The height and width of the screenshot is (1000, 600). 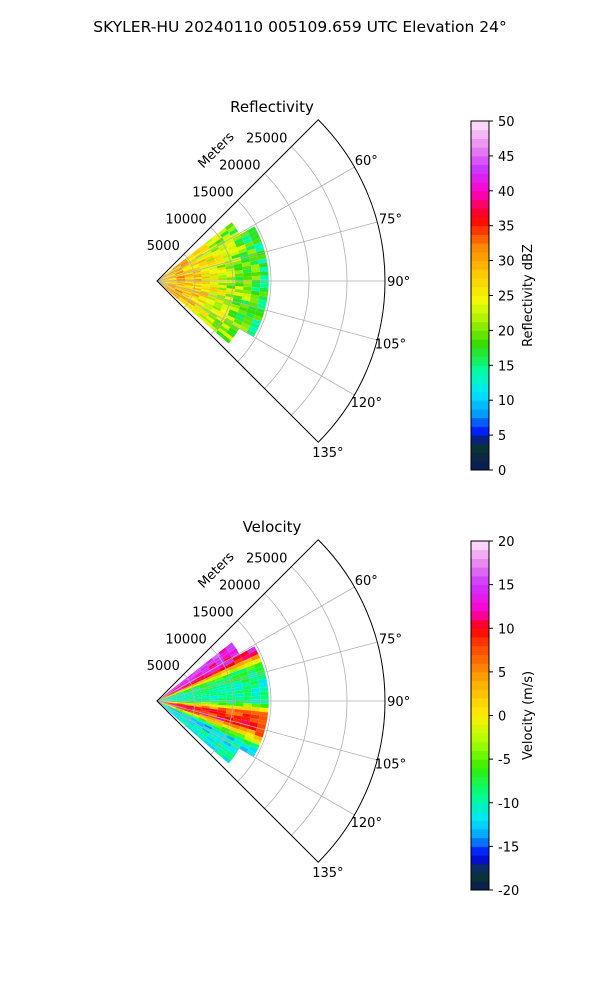 I want to click on panel-title: Velocity, so click(x=272, y=527).